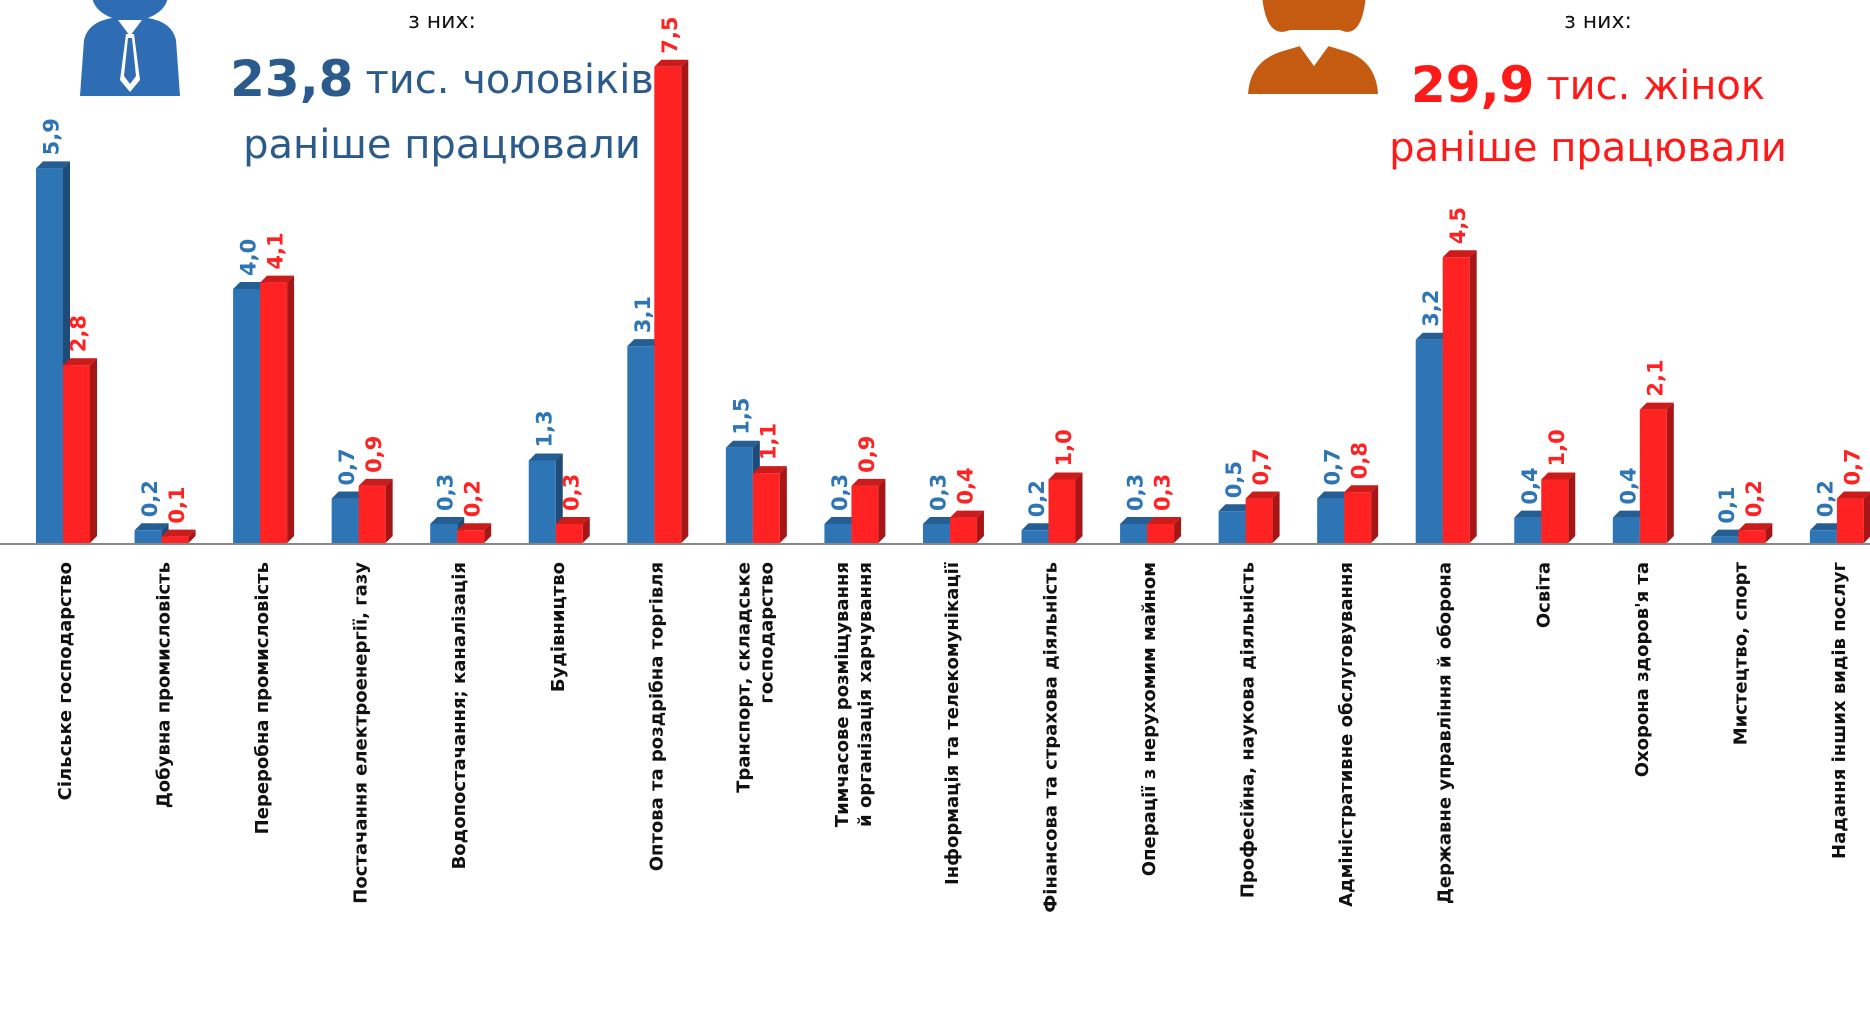  I want to click on x-tick-label-line: Адміністративне обслуговування, so click(1346, 734).